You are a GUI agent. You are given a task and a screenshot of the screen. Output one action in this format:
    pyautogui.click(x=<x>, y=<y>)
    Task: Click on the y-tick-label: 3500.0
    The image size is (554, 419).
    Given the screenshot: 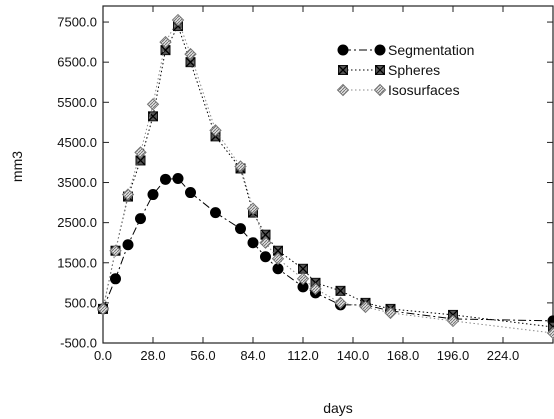 What is the action you would take?
    pyautogui.click(x=77, y=182)
    